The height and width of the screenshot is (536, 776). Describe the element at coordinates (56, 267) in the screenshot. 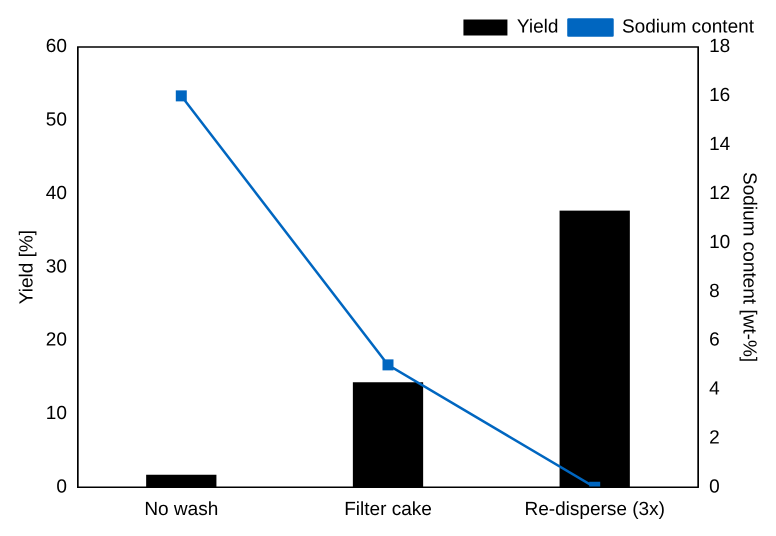

I see `y-tick-label: 30` at that location.